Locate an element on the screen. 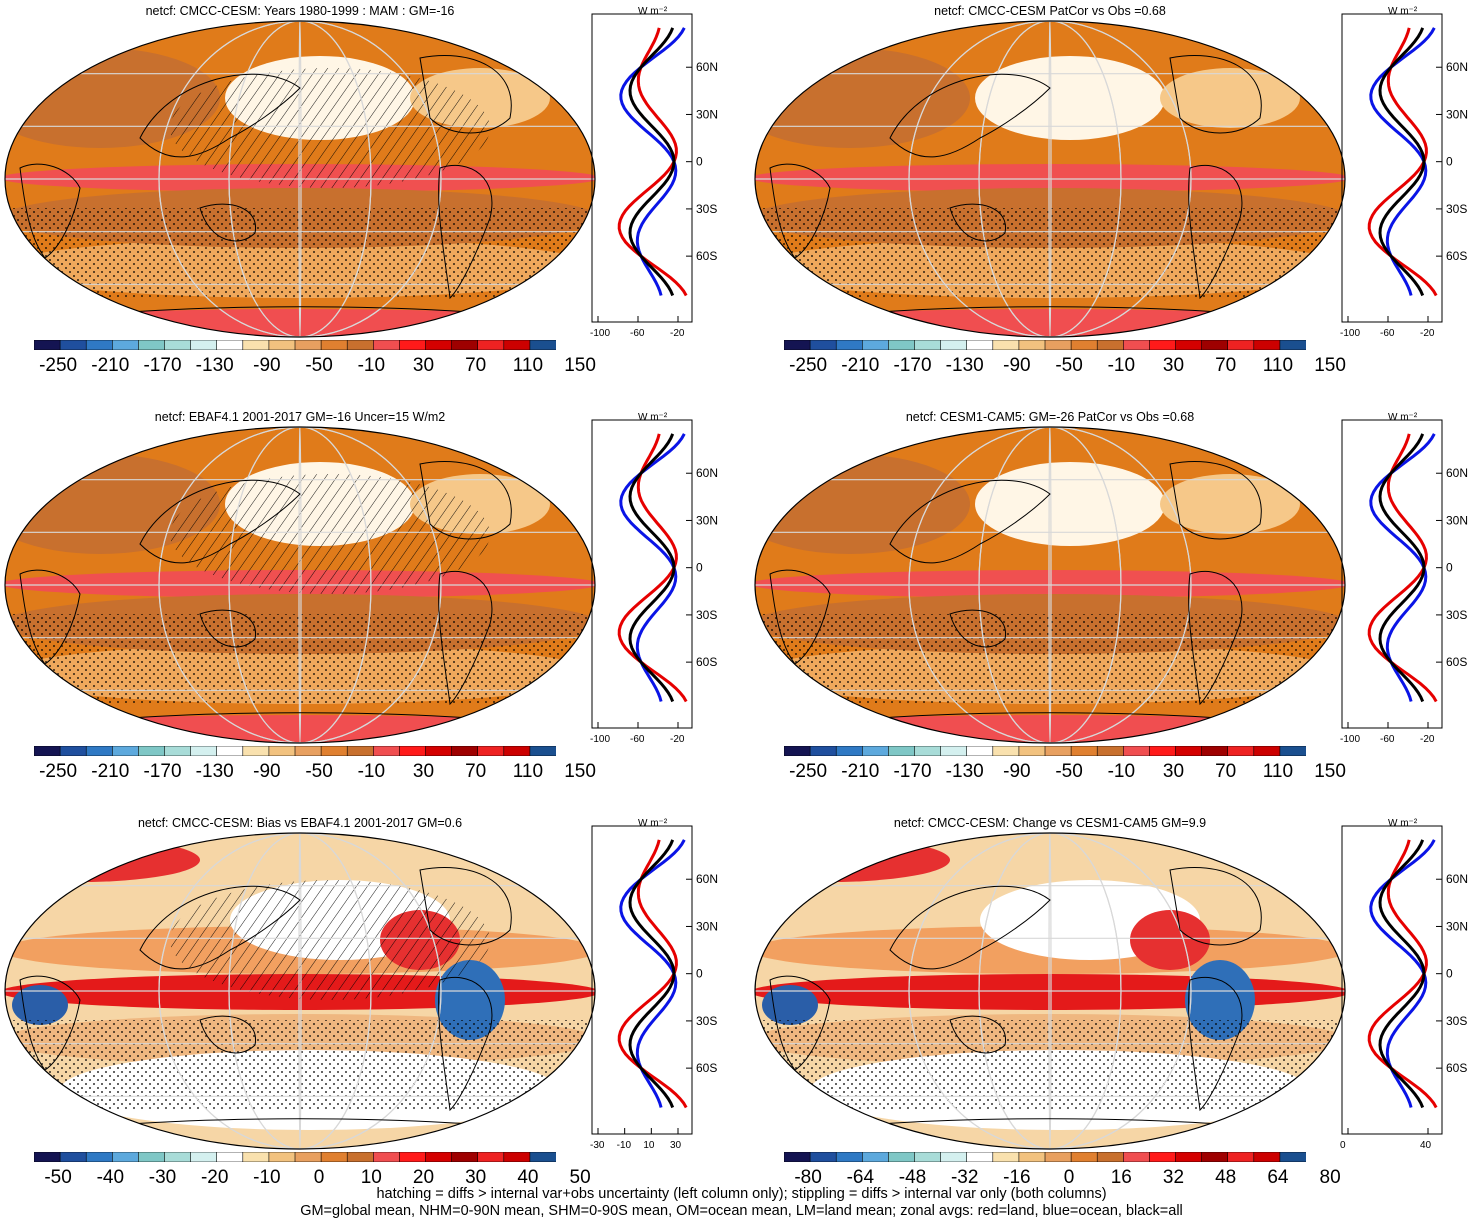 The width and height of the screenshot is (1483, 1221). colorbar-tick-label: 30 is located at coordinates (1173, 365).